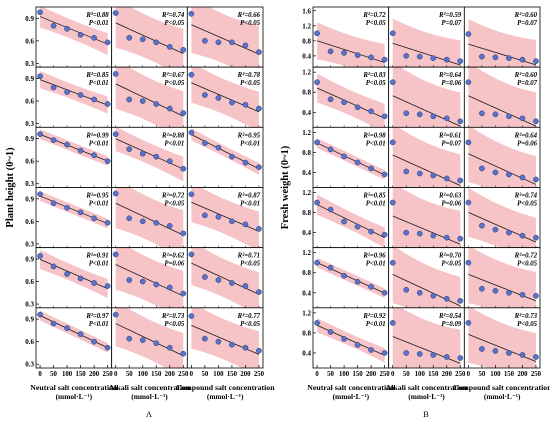 Image resolution: width=550 pixels, height=424 pixels. Describe the element at coordinates (225, 396) in the screenshot. I see `x-axis-unit: (mmol·L⁻¹)` at that location.